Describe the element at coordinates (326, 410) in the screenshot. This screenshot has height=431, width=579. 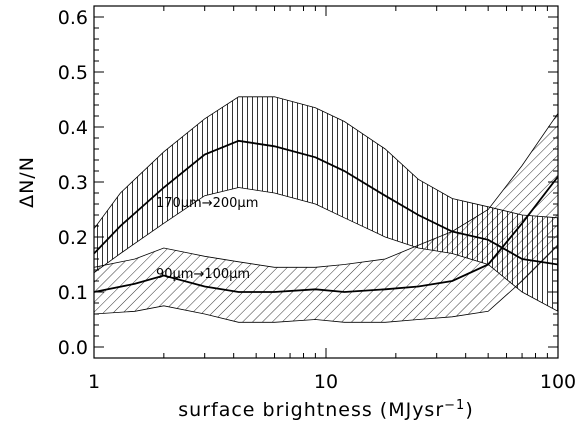
I see `x-axis-title: surface brightness (MJysr−1)` at that location.